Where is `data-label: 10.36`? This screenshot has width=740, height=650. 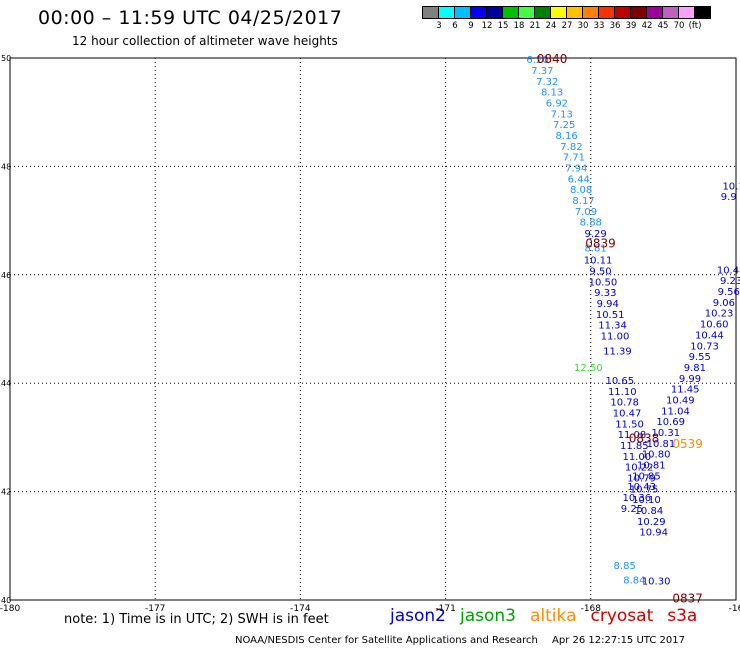
data-label: 10.36 is located at coordinates (636, 498).